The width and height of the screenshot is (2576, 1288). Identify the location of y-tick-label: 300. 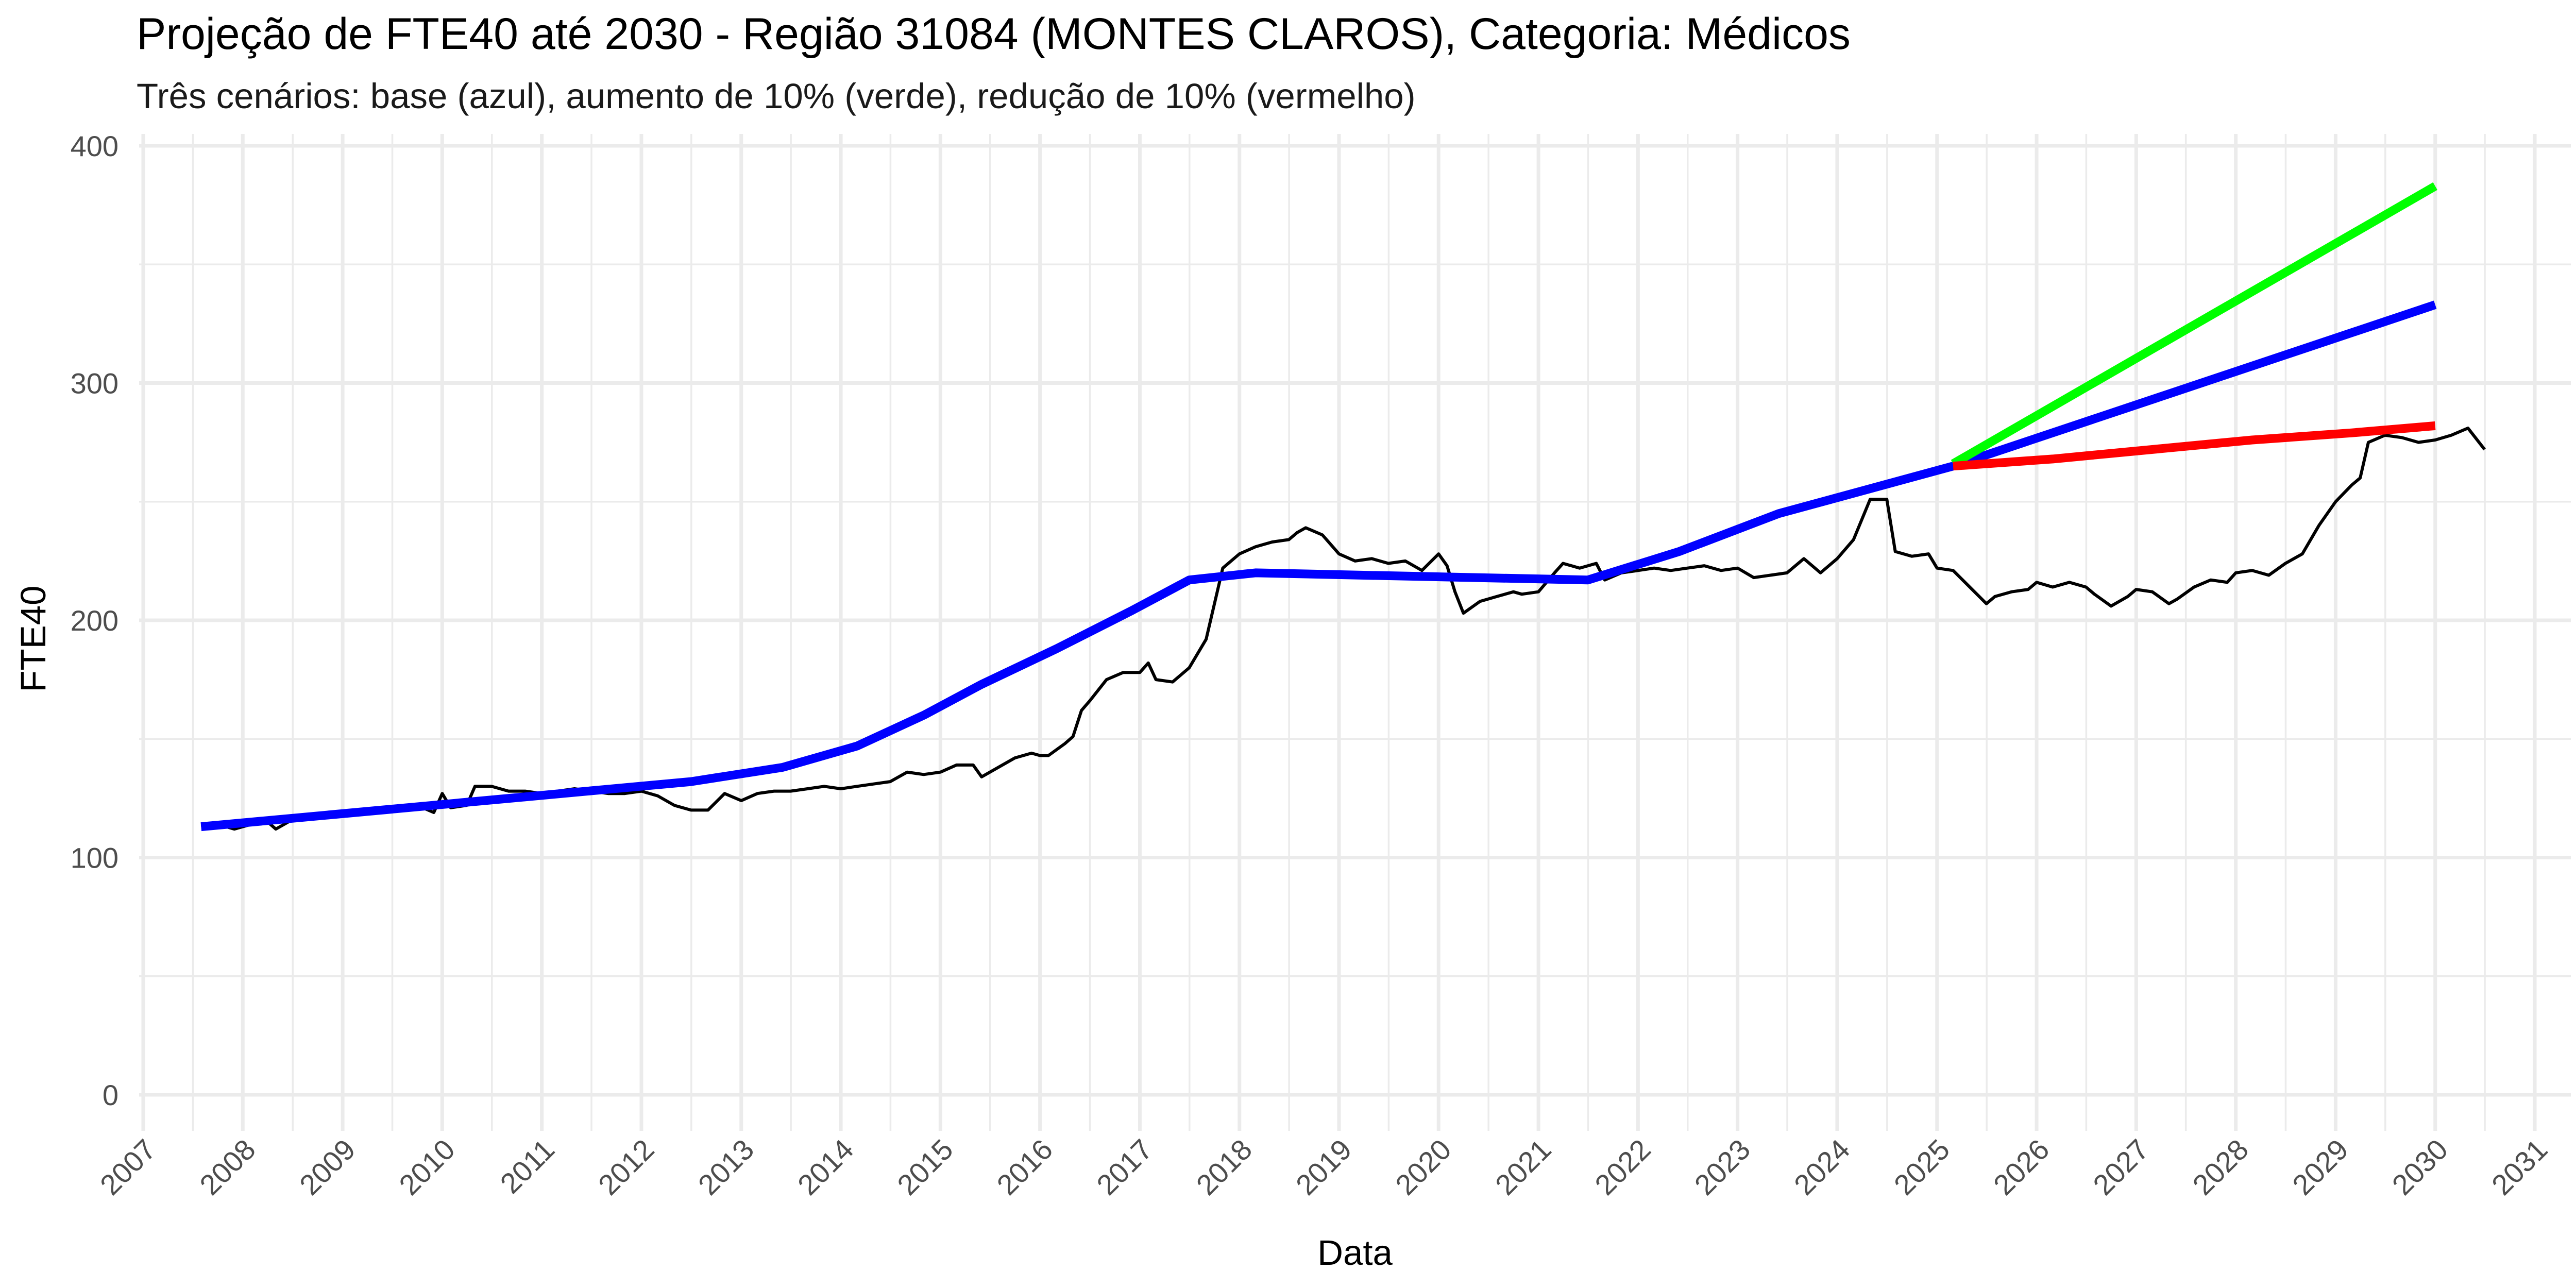
(95, 383).